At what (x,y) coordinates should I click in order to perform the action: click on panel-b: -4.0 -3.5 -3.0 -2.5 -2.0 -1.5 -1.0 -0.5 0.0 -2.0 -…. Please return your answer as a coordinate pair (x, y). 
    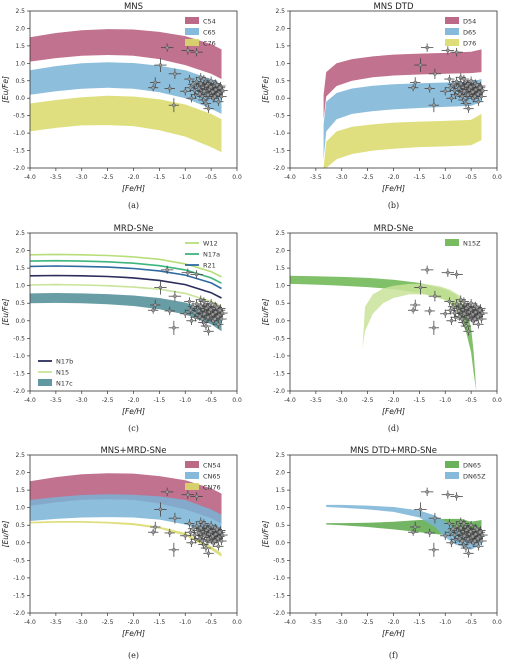
    Looking at the image, I should click on (381, 106).